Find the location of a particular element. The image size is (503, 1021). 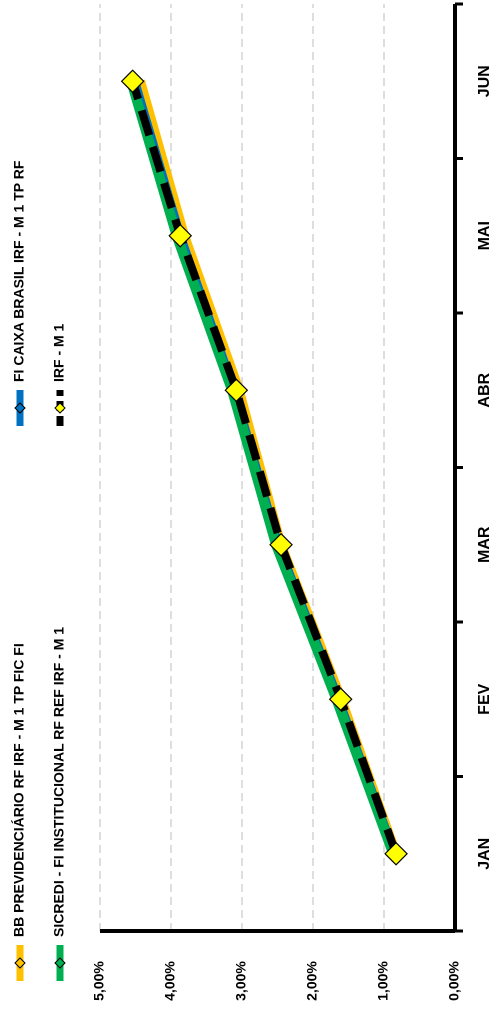

x-tick-label: JAN is located at coordinates (484, 854).